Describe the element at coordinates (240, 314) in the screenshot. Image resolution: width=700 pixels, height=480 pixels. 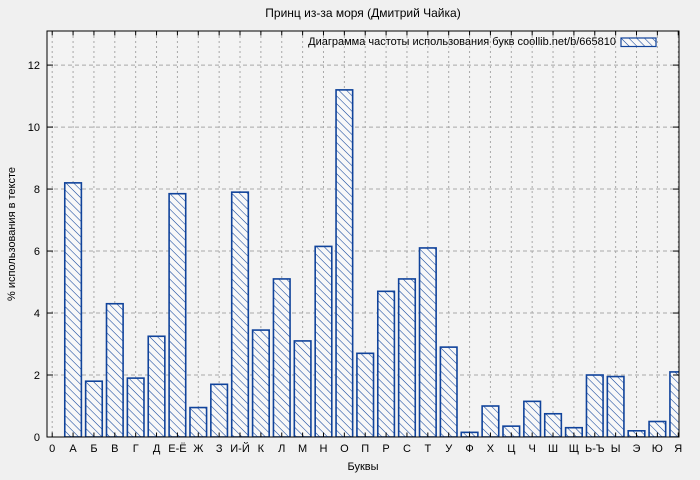
I see `bar-И-Й` at that location.